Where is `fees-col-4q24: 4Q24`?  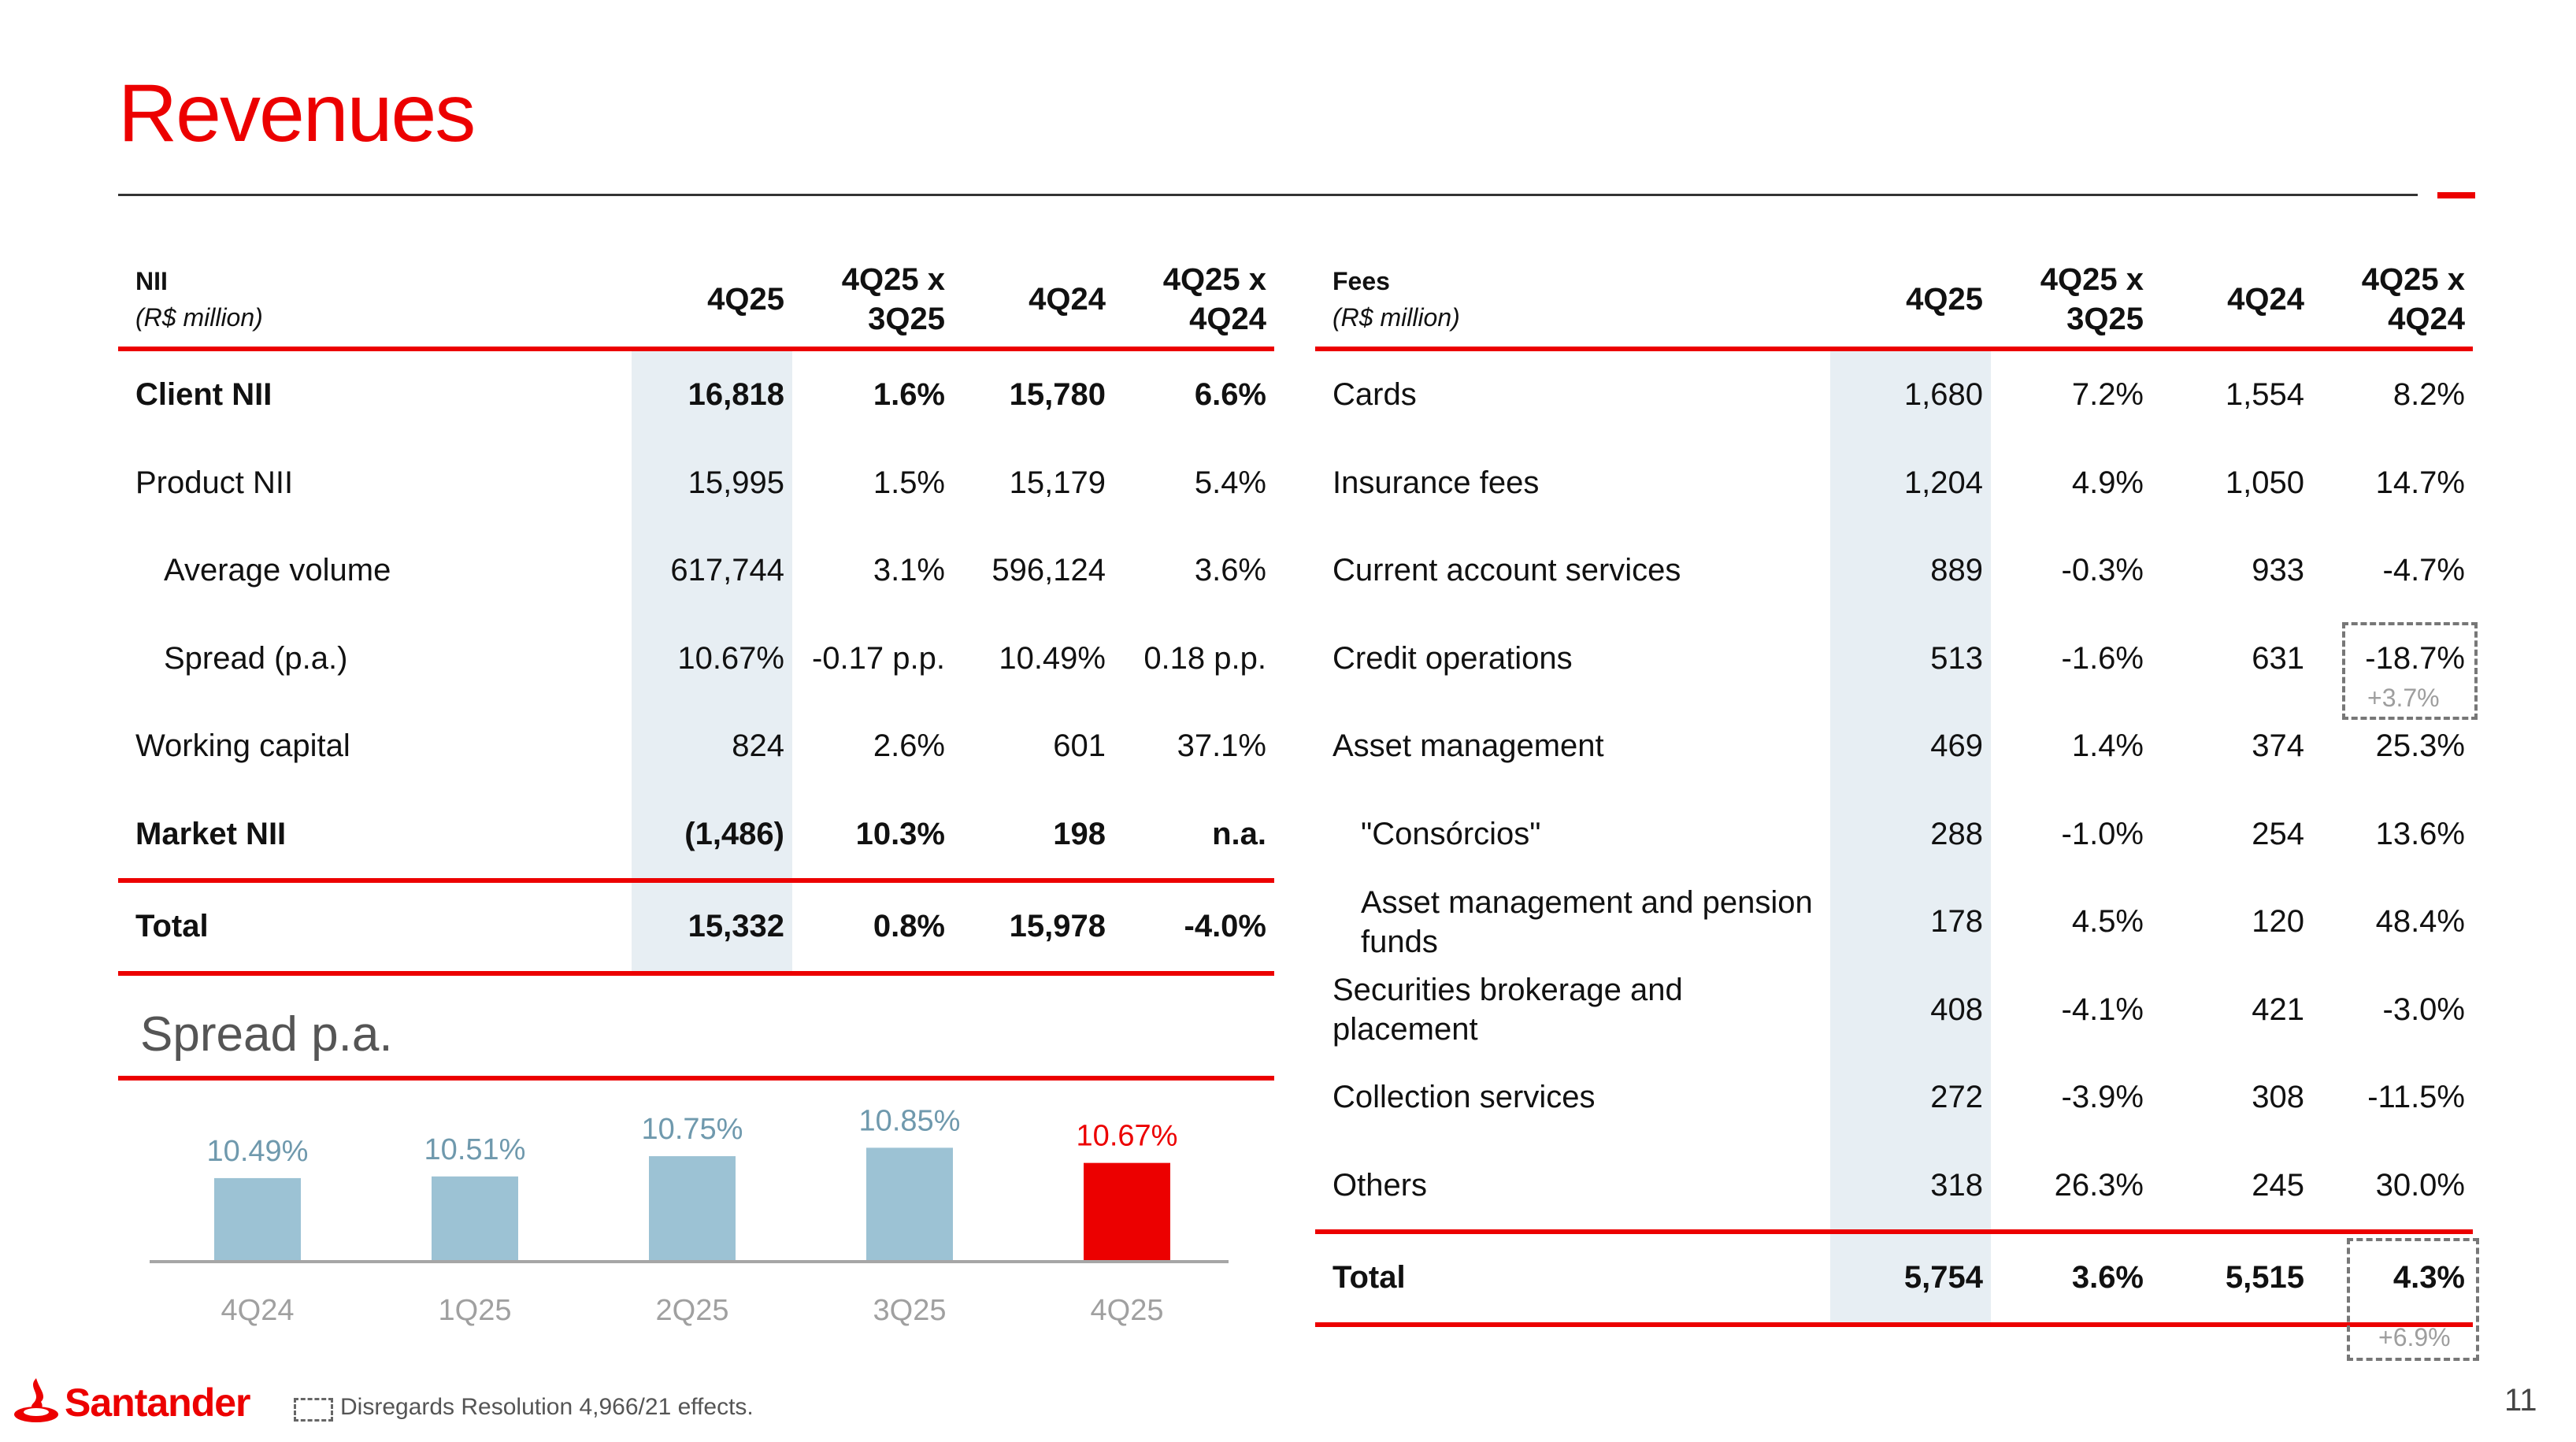 fees-col-4q24: 4Q24 is located at coordinates (2265, 299).